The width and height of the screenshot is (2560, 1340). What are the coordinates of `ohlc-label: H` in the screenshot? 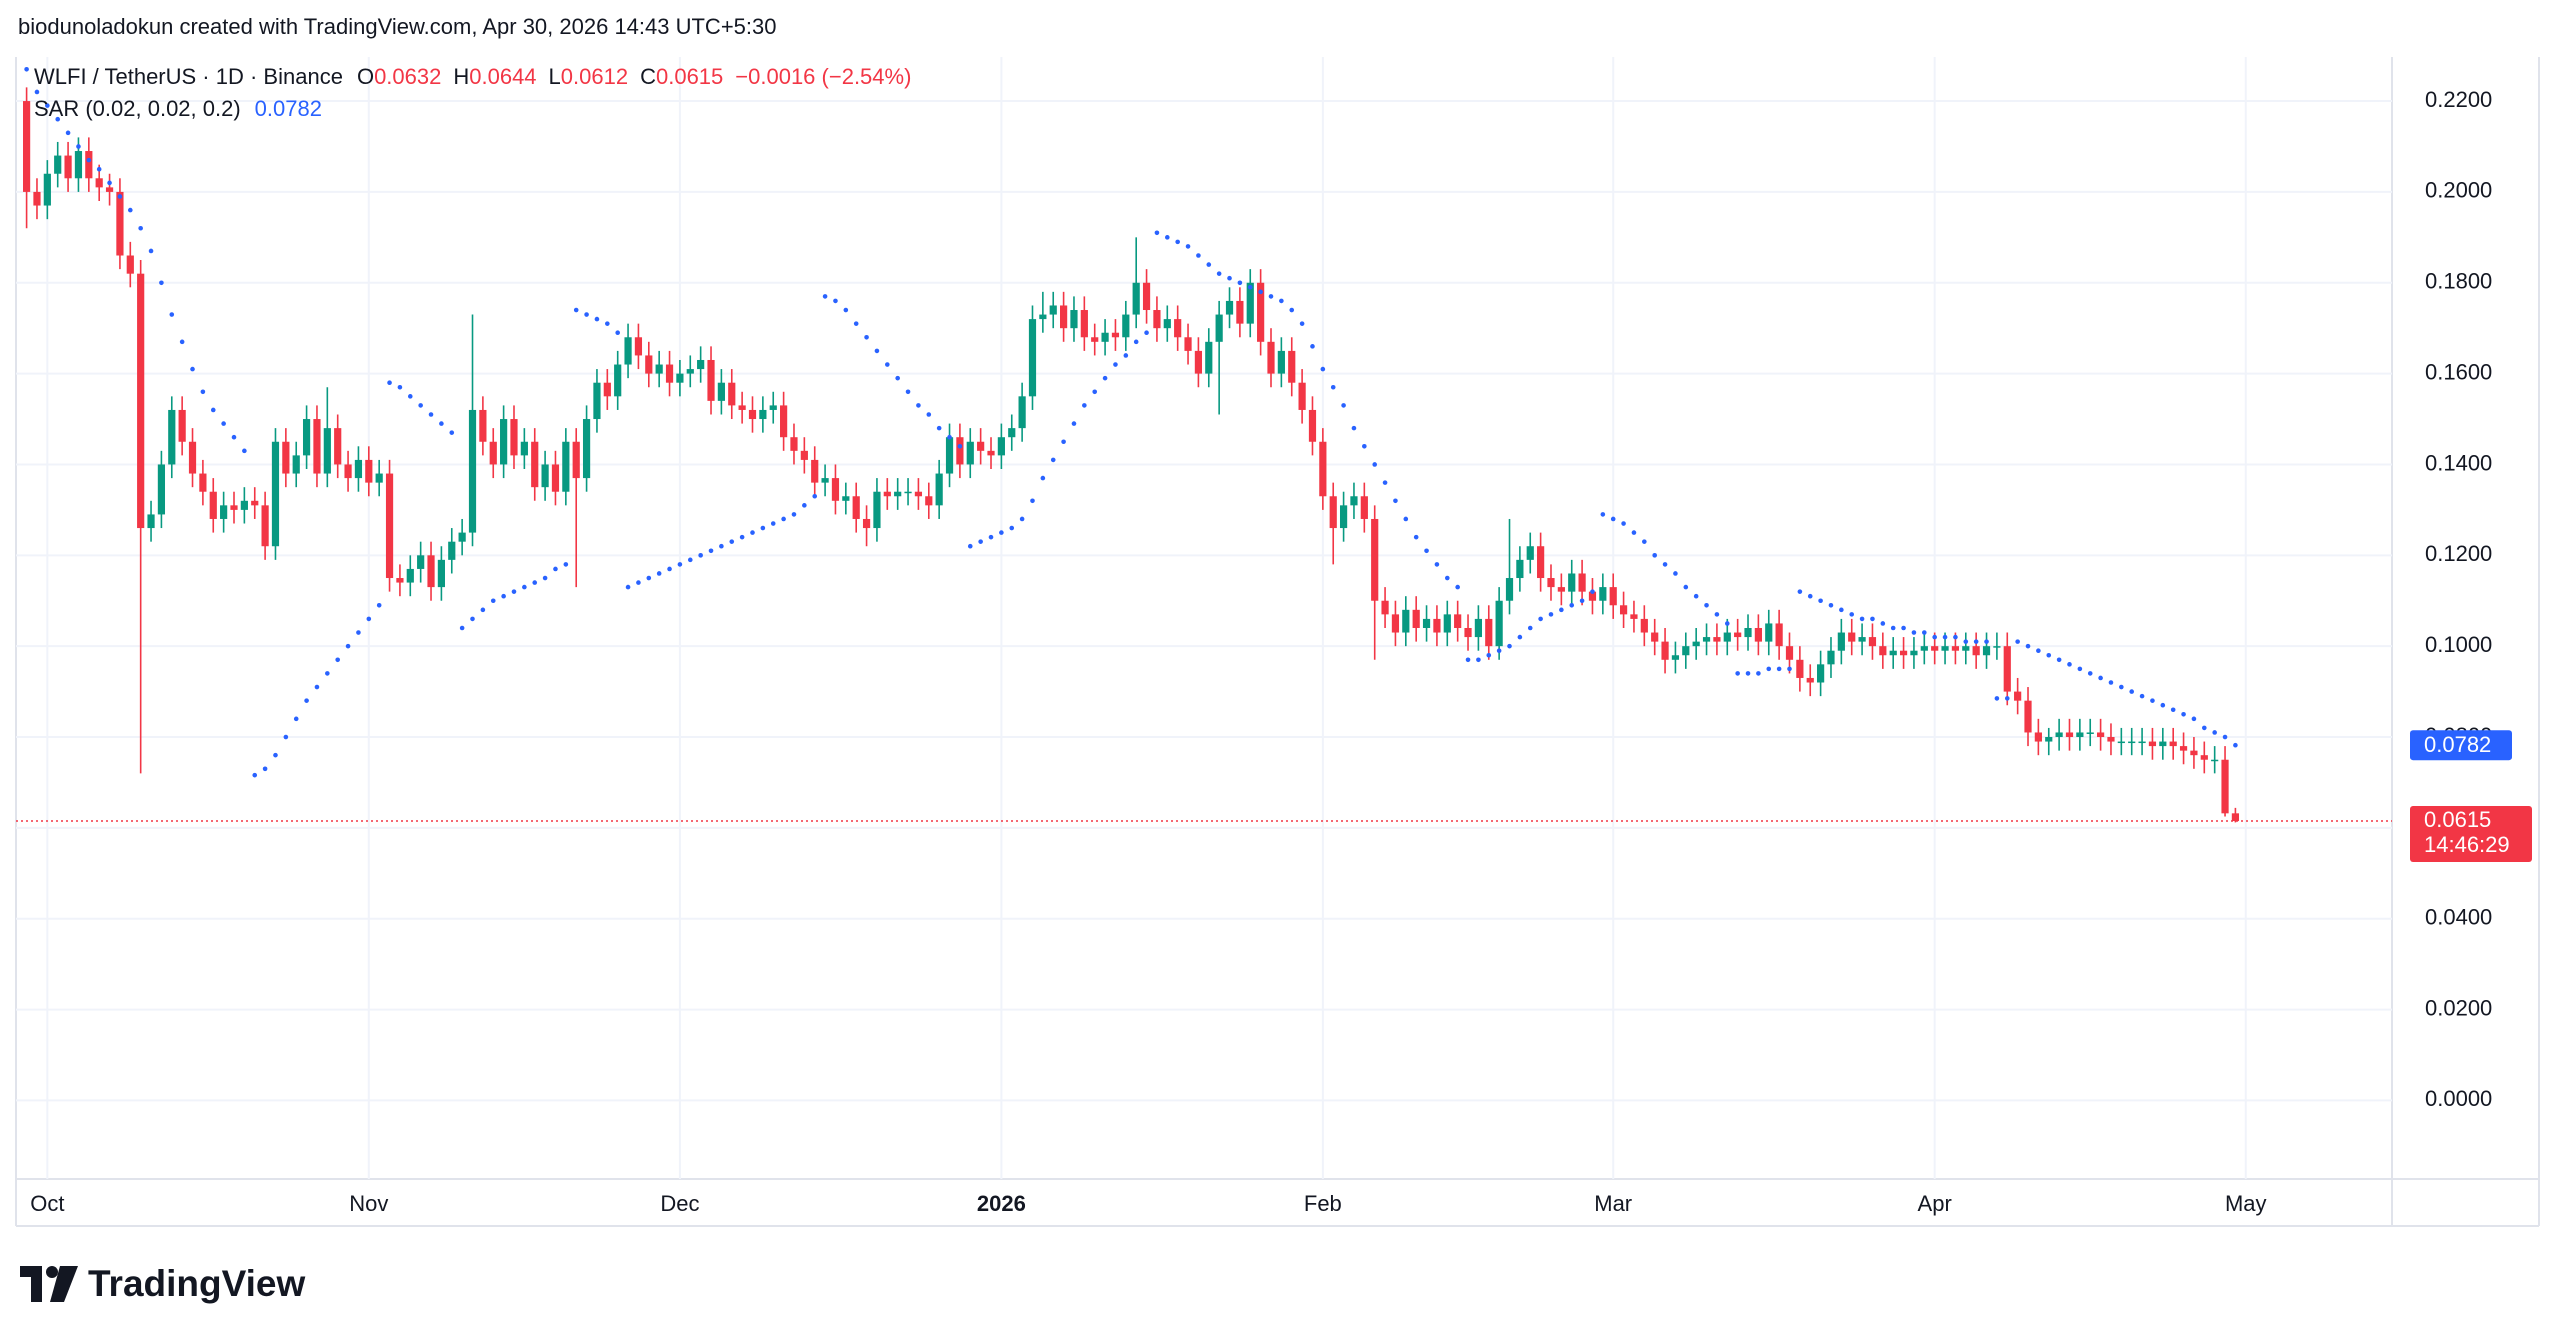 It's located at (461, 76).